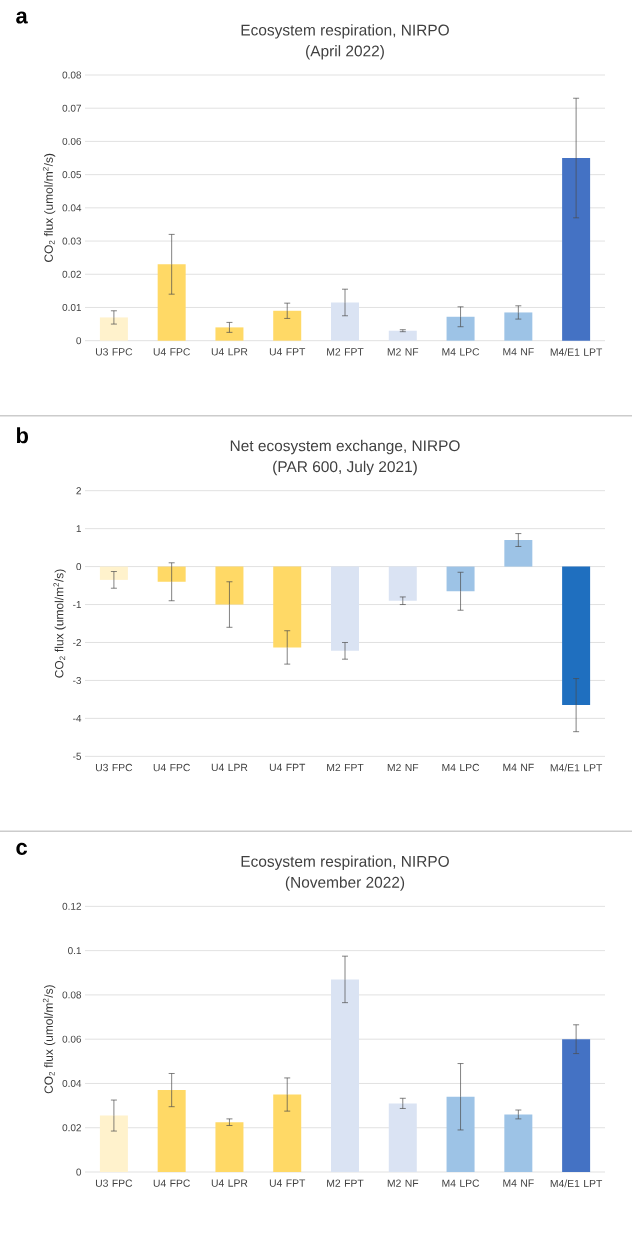 The width and height of the screenshot is (632, 1247). What do you see at coordinates (22, 435) in the screenshot?
I see `text: b` at bounding box center [22, 435].